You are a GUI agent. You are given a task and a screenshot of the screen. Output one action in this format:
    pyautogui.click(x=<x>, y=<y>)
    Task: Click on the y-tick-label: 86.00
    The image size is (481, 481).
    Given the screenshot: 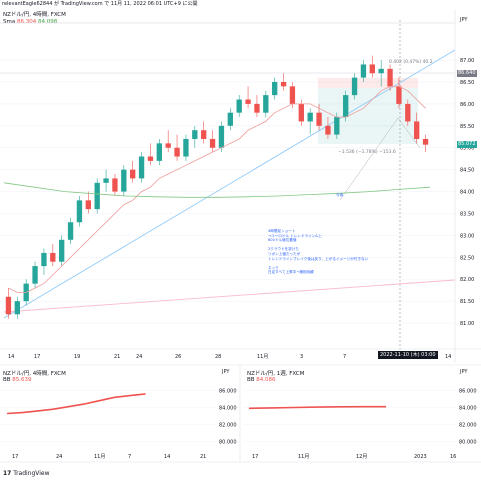 What is the action you would take?
    pyautogui.click(x=467, y=105)
    